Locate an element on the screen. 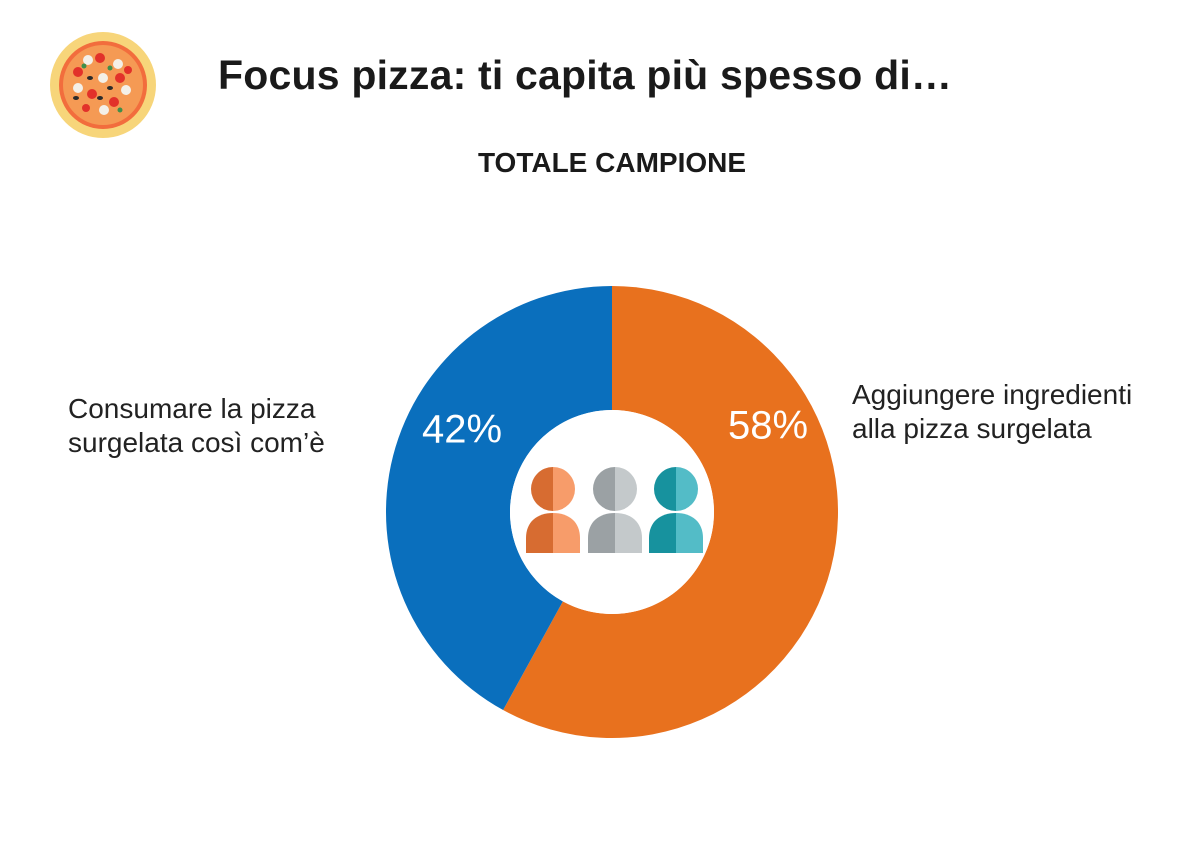  slice-label-aggiungere-line-1: Aggiungere ingredienti is located at coordinates (992, 394).